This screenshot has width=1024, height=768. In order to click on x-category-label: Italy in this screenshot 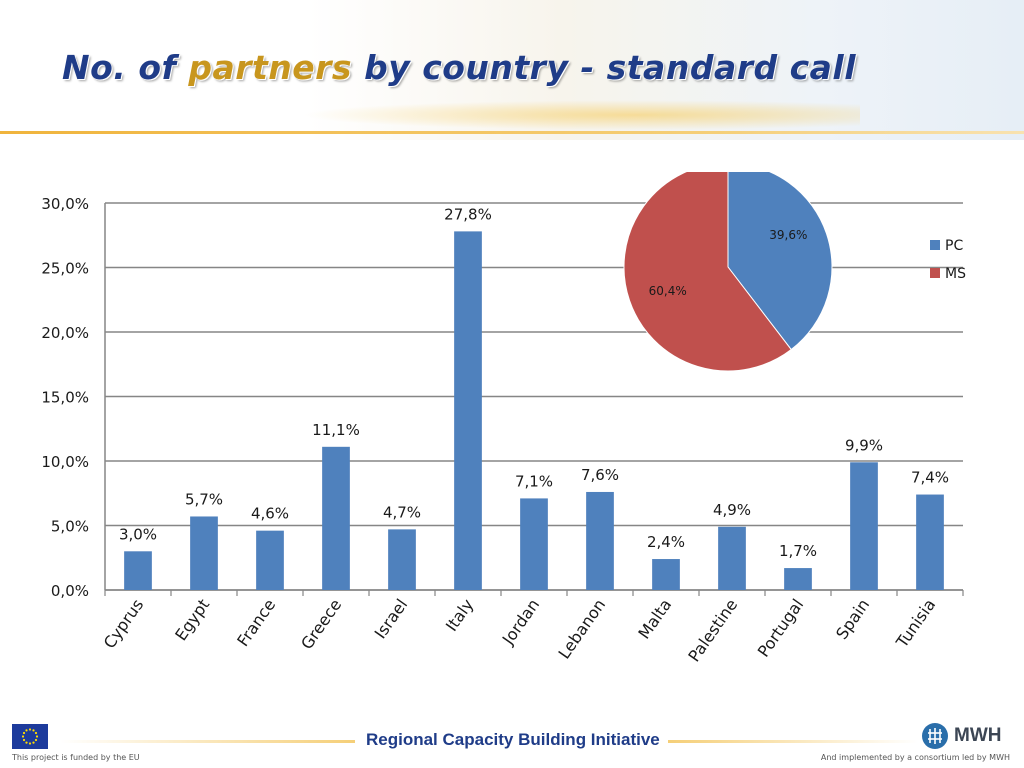, I will do `click(459, 614)`.